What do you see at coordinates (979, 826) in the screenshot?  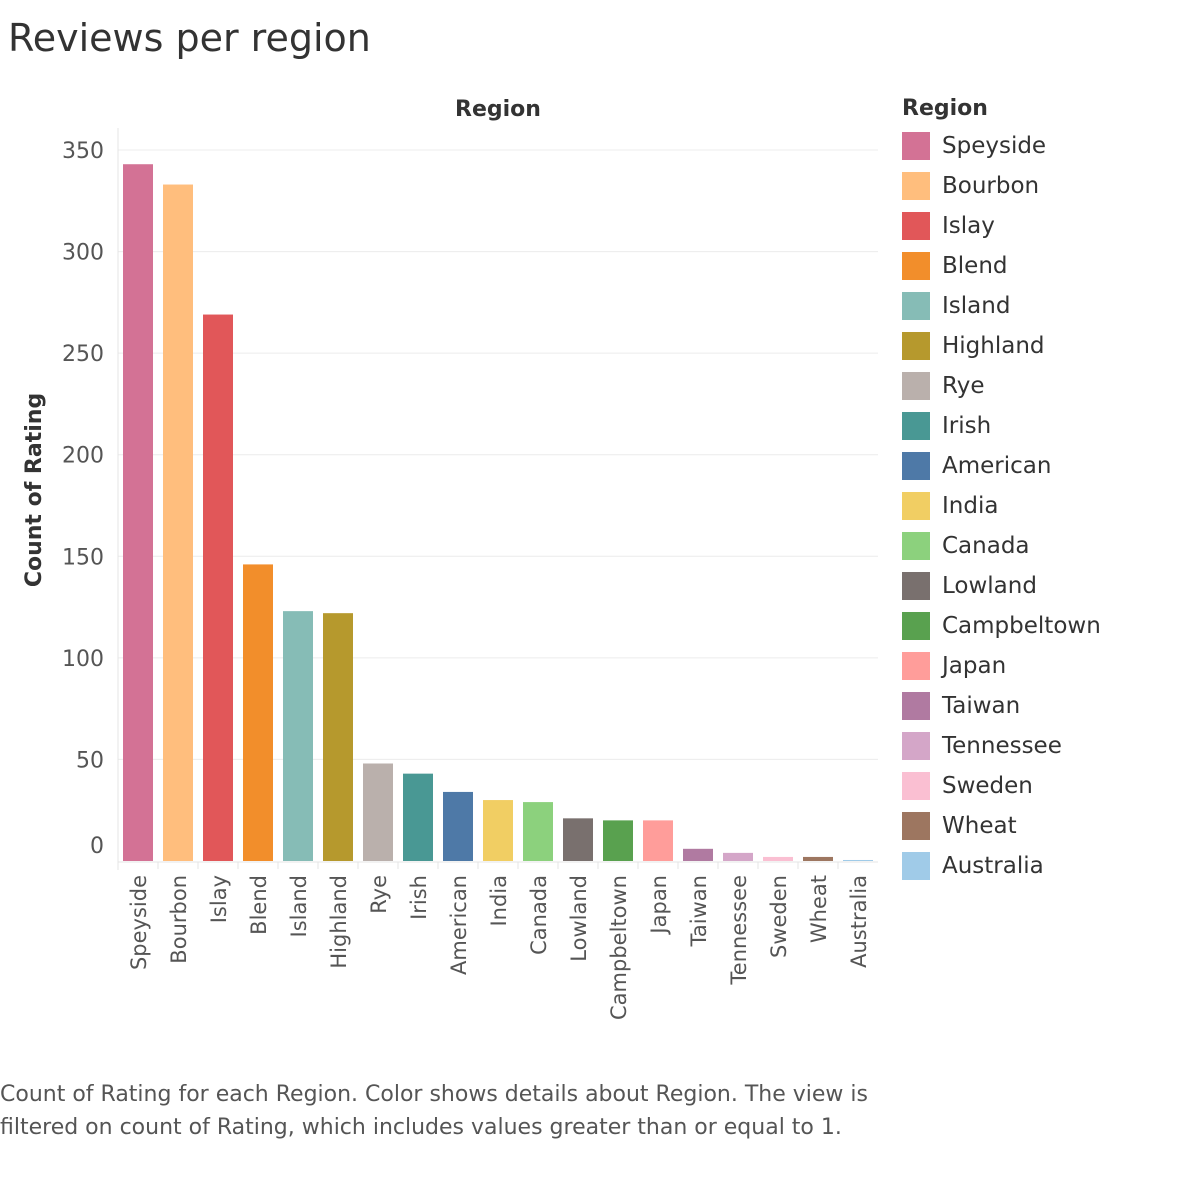 I see `legend-label: Wheat` at bounding box center [979, 826].